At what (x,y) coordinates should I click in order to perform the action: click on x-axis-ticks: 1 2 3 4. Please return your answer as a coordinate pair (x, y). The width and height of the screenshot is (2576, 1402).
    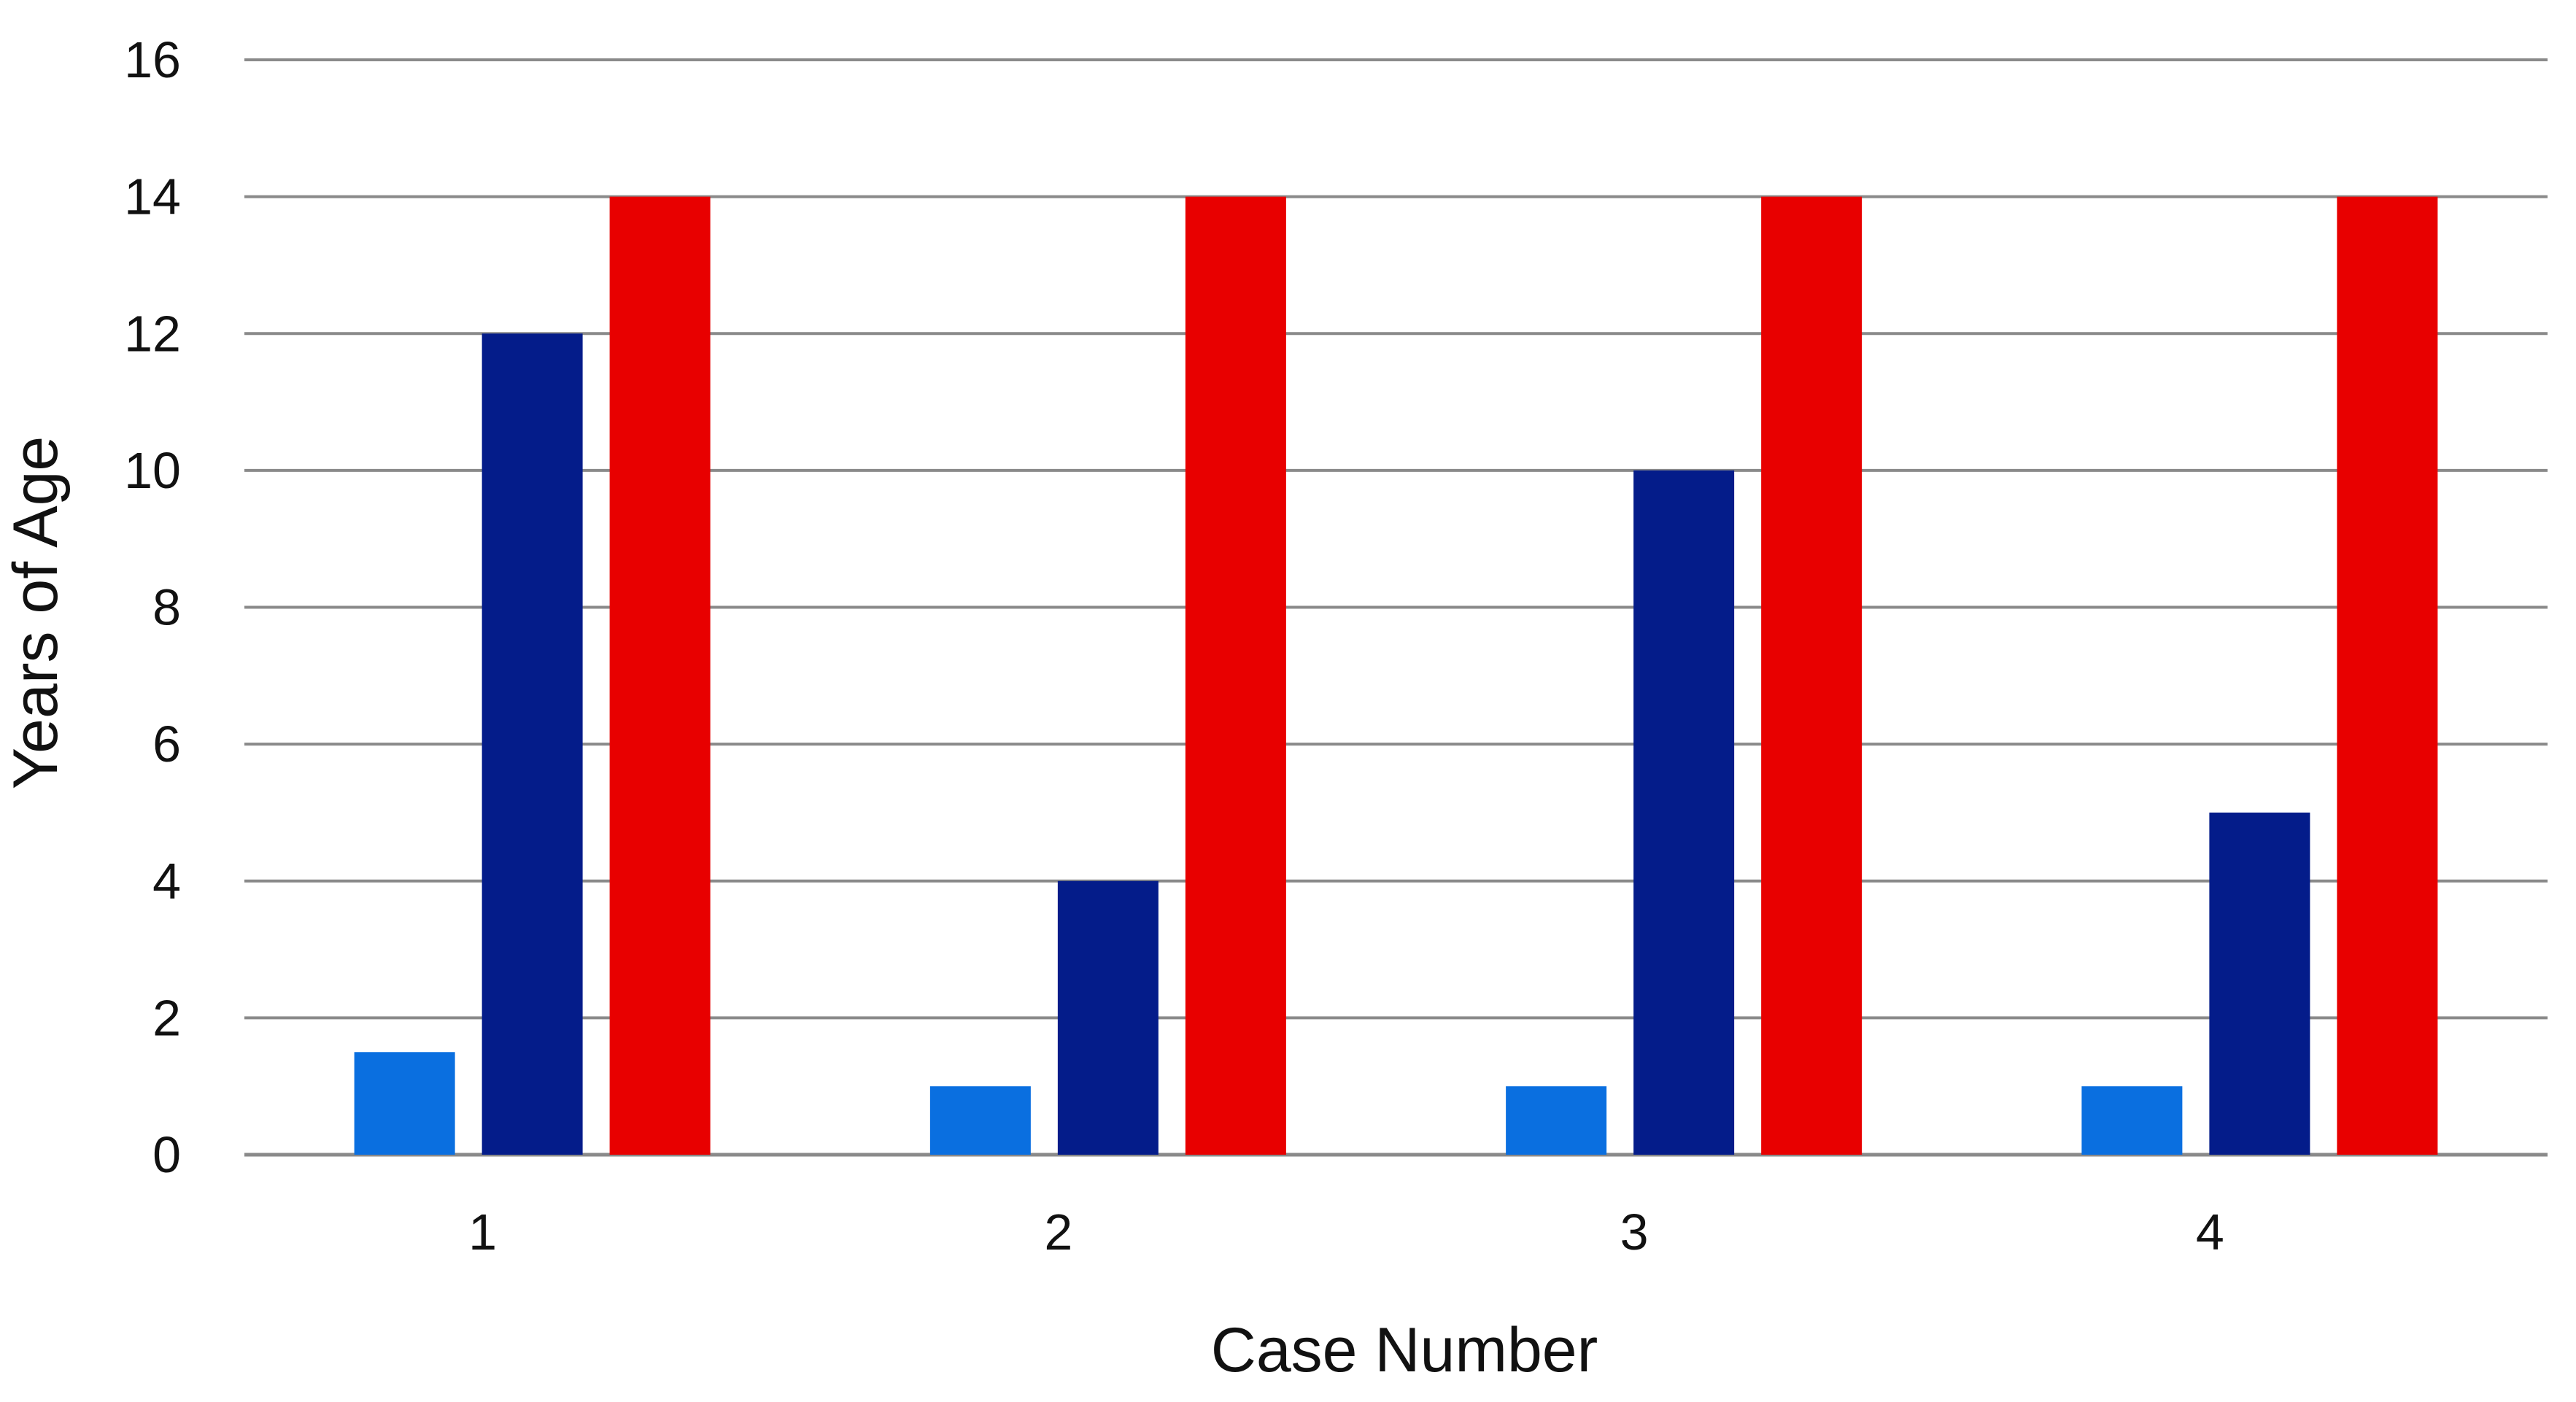
    Looking at the image, I should click on (1346, 1232).